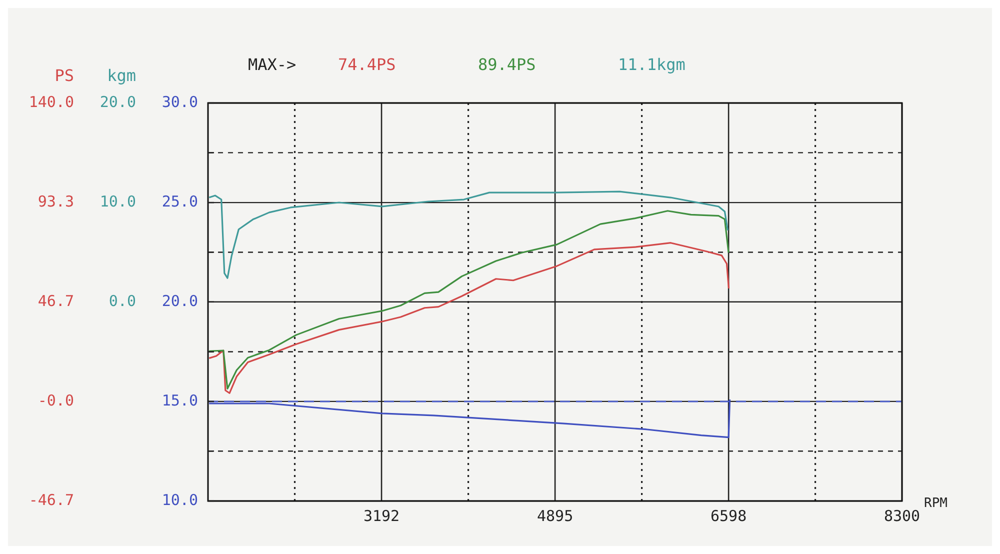 This screenshot has height=554, width=1000. What do you see at coordinates (728, 516) in the screenshot?
I see `x-tick-label: 6598` at bounding box center [728, 516].